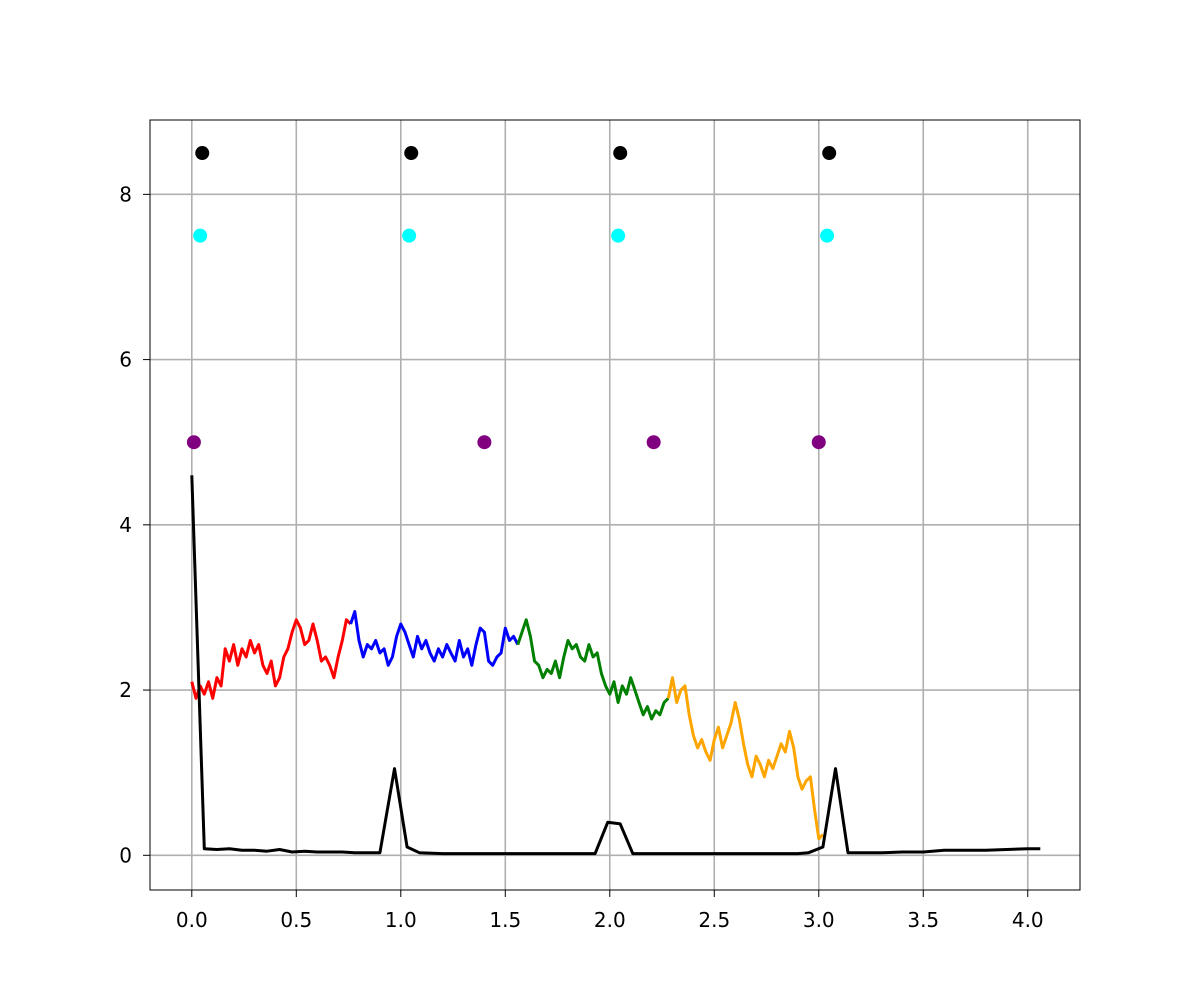 The image size is (1200, 1004). What do you see at coordinates (125, 360) in the screenshot?
I see `y-tick-label: 6` at bounding box center [125, 360].